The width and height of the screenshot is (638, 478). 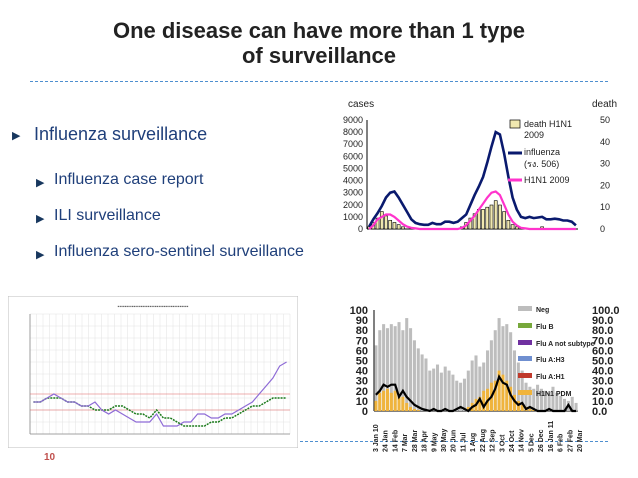 What do you see at coordinates (580, 441) in the screenshot?
I see `x-tick-label: 20 Mar` at bounding box center [580, 441].